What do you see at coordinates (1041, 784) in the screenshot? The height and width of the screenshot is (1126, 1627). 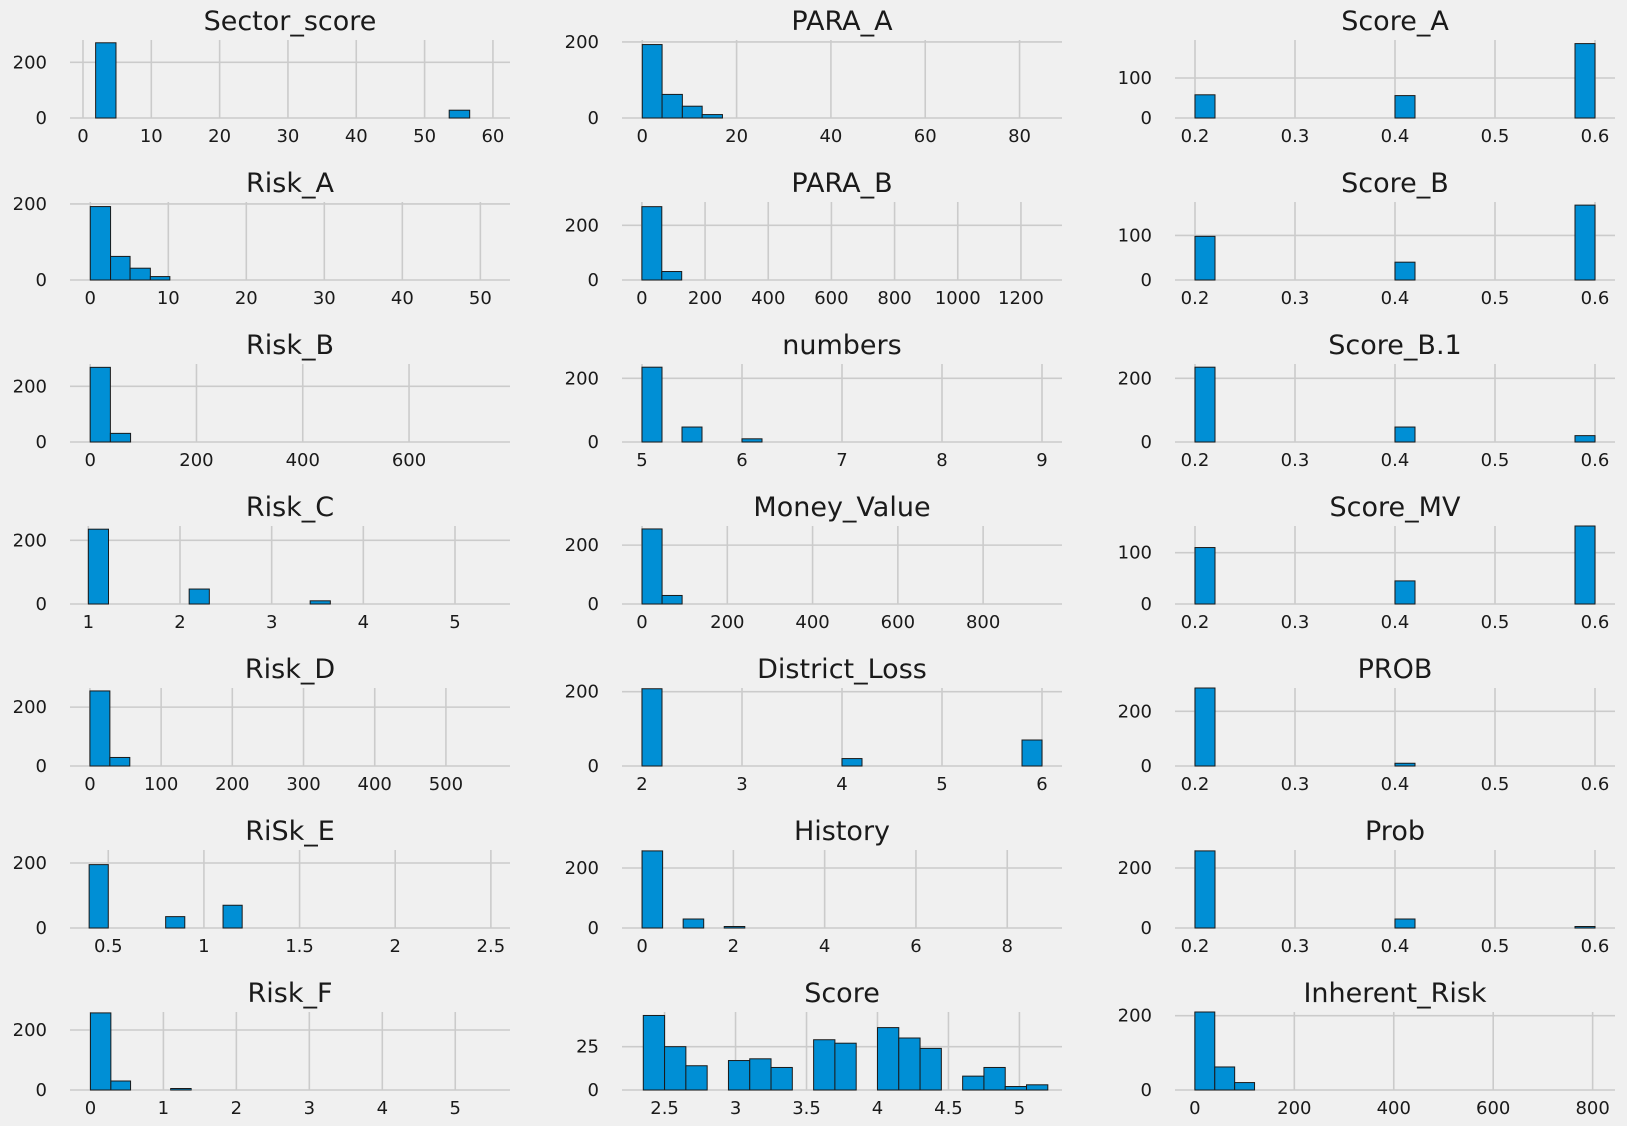 I see `x-tick-label: 6` at bounding box center [1041, 784].